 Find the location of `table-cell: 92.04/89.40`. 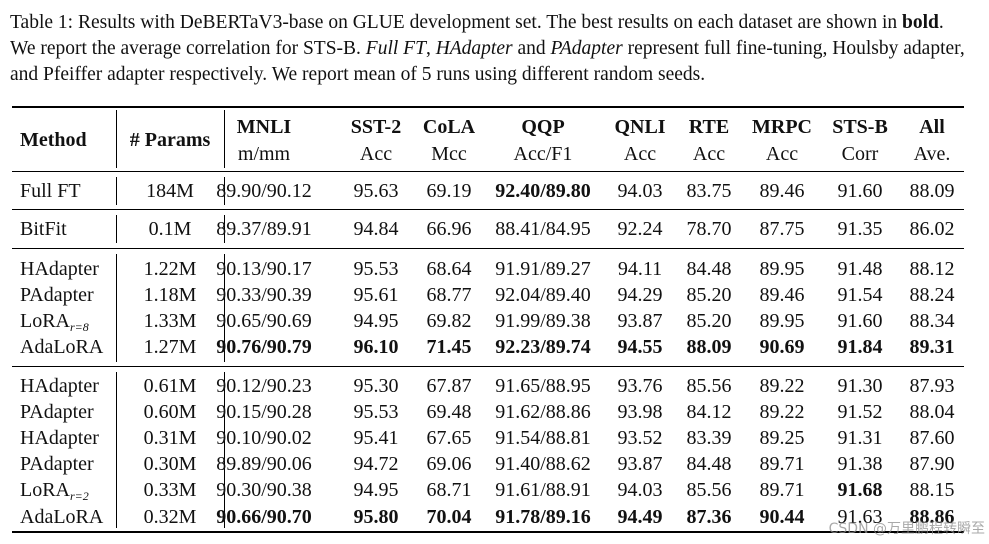

table-cell: 92.04/89.40 is located at coordinates (543, 295).